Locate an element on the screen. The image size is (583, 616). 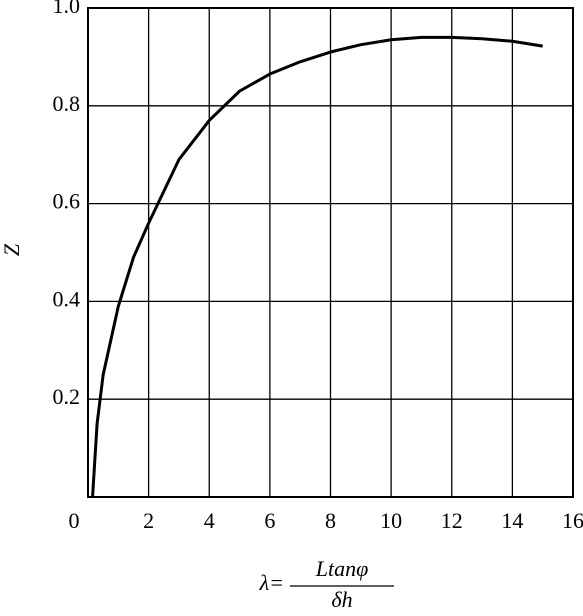
y-tick-label: 0.6 is located at coordinates (67, 201).